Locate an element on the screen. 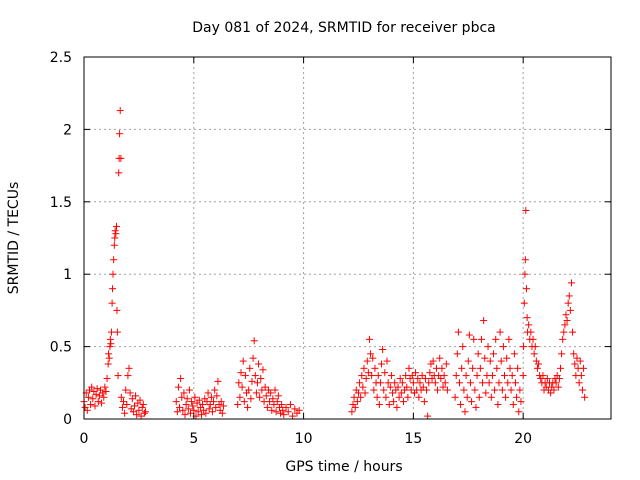 The height and width of the screenshot is (480, 640). y-tick-label: 1.5 is located at coordinates (61, 203).